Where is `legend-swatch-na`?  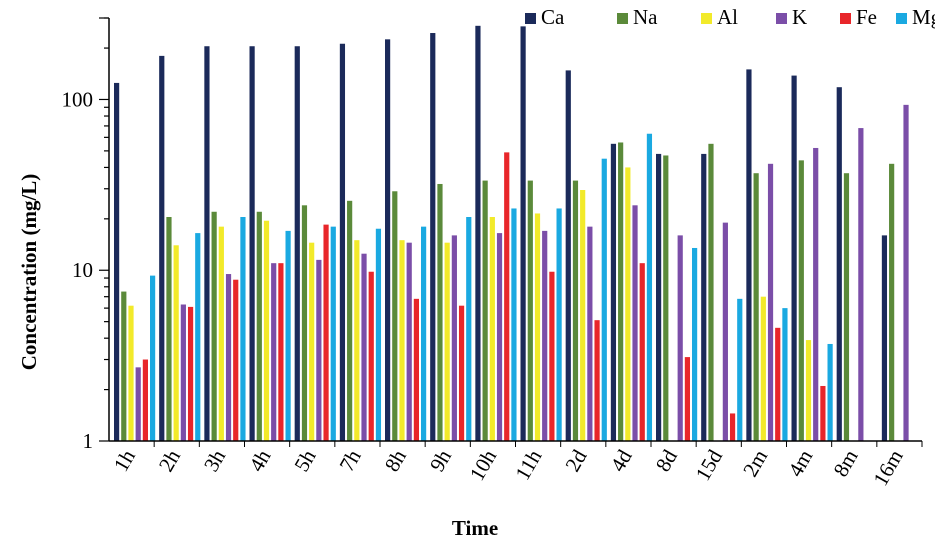
legend-swatch-na is located at coordinates (622, 18).